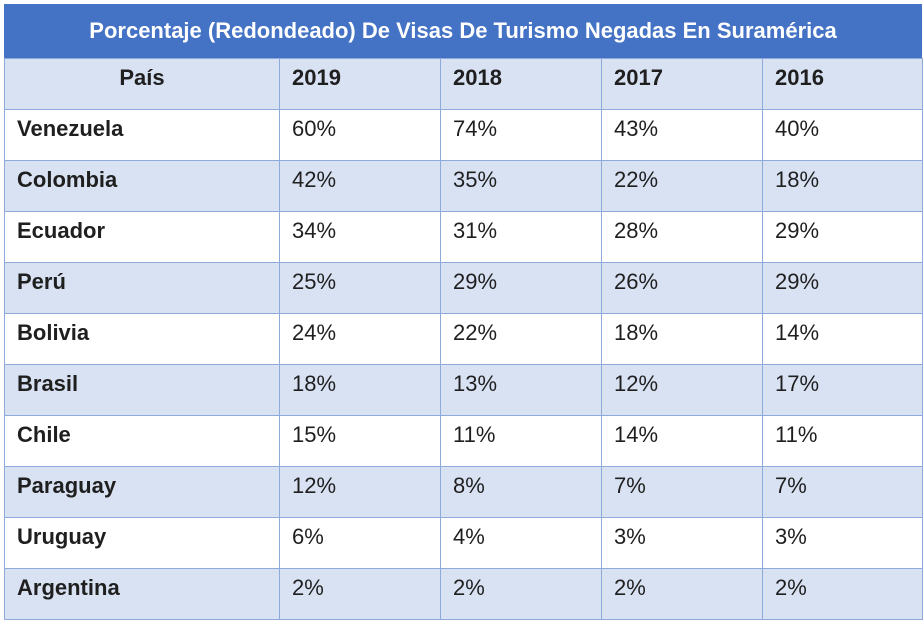 Image resolution: width=924 pixels, height=636 pixels. Describe the element at coordinates (682, 543) in the screenshot. I see `value-cell-2017: 3%` at that location.